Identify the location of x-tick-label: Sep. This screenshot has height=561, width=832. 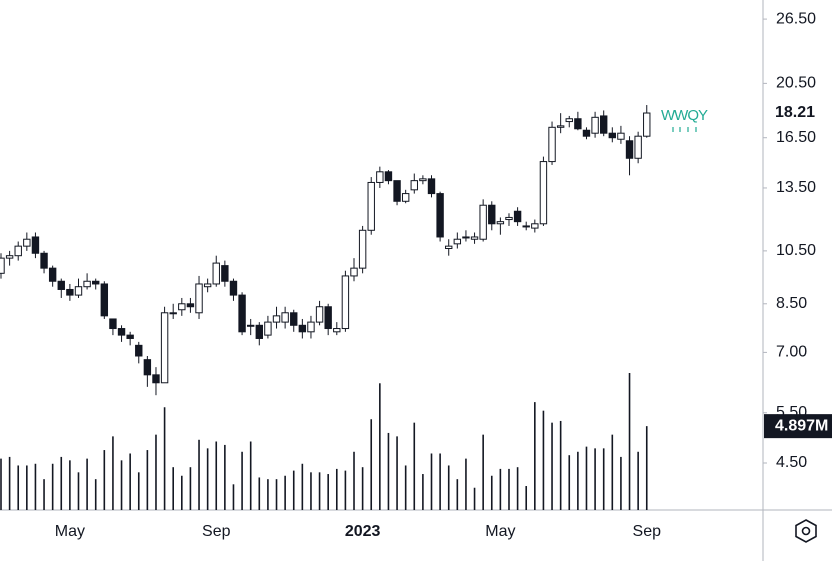
(216, 531).